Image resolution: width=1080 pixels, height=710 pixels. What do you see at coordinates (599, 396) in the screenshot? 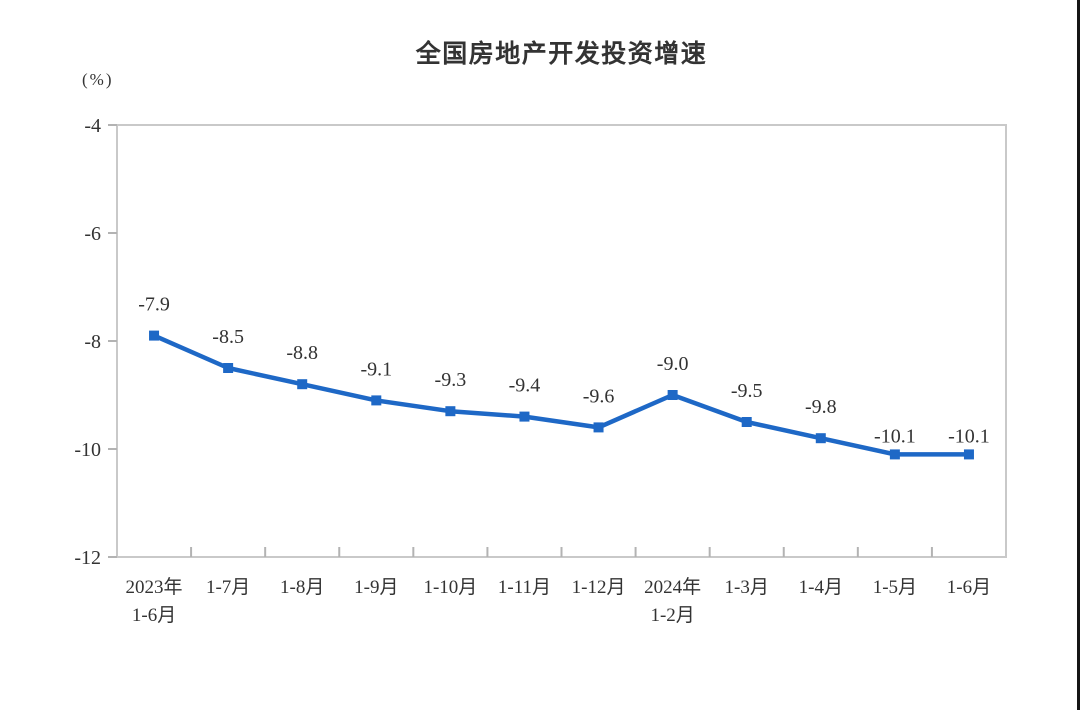
I see `data-label: -9.6` at bounding box center [599, 396].